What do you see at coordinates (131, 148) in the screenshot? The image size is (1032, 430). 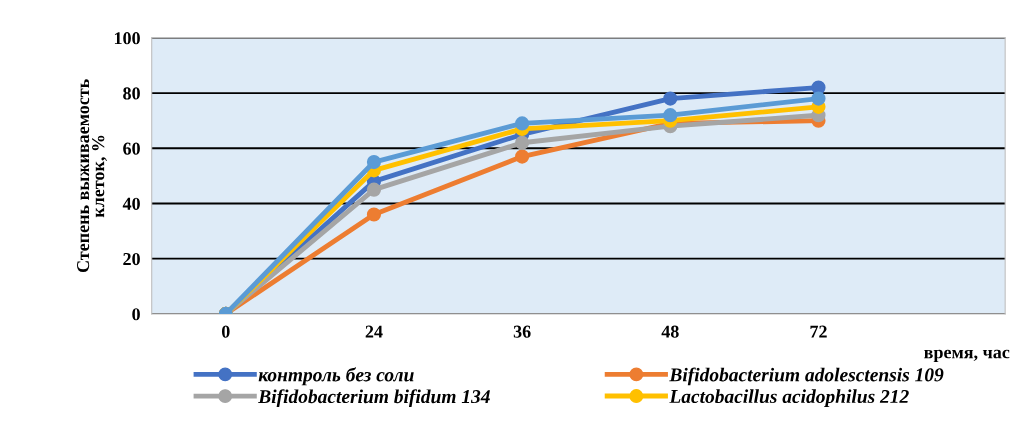 I see `y-tick-label: 60` at bounding box center [131, 148].